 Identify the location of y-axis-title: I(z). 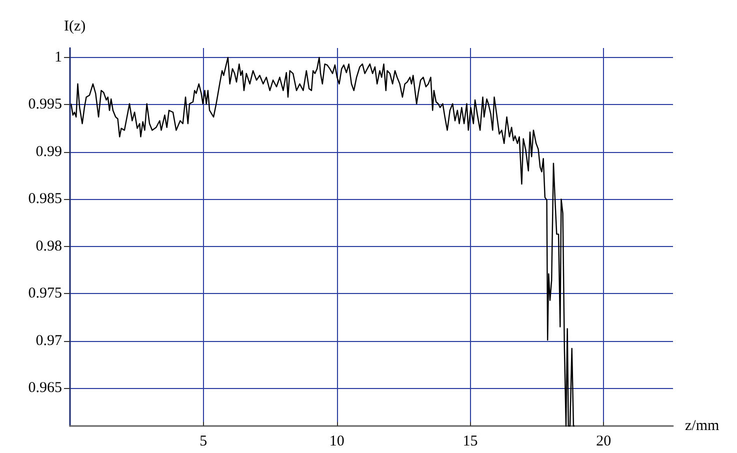
(75, 26).